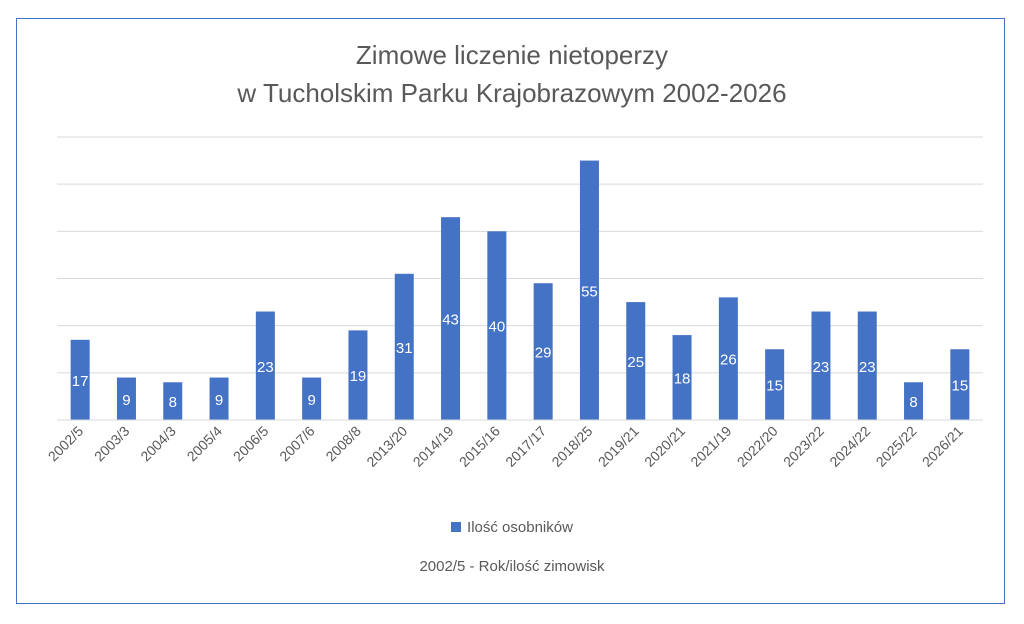 The image size is (1024, 624). I want to click on x-tick-label: 2025/22, so click(896, 446).